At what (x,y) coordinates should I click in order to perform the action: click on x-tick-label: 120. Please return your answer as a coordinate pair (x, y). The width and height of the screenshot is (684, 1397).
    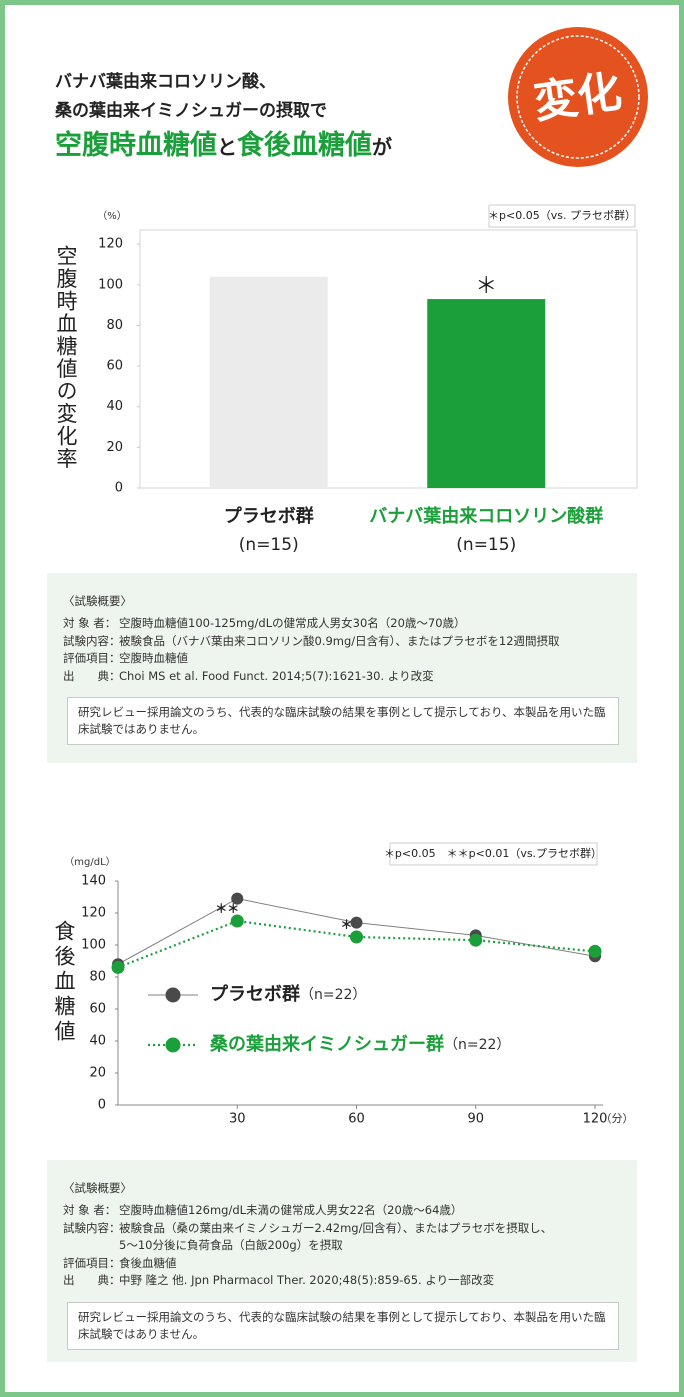
    Looking at the image, I should click on (595, 1119).